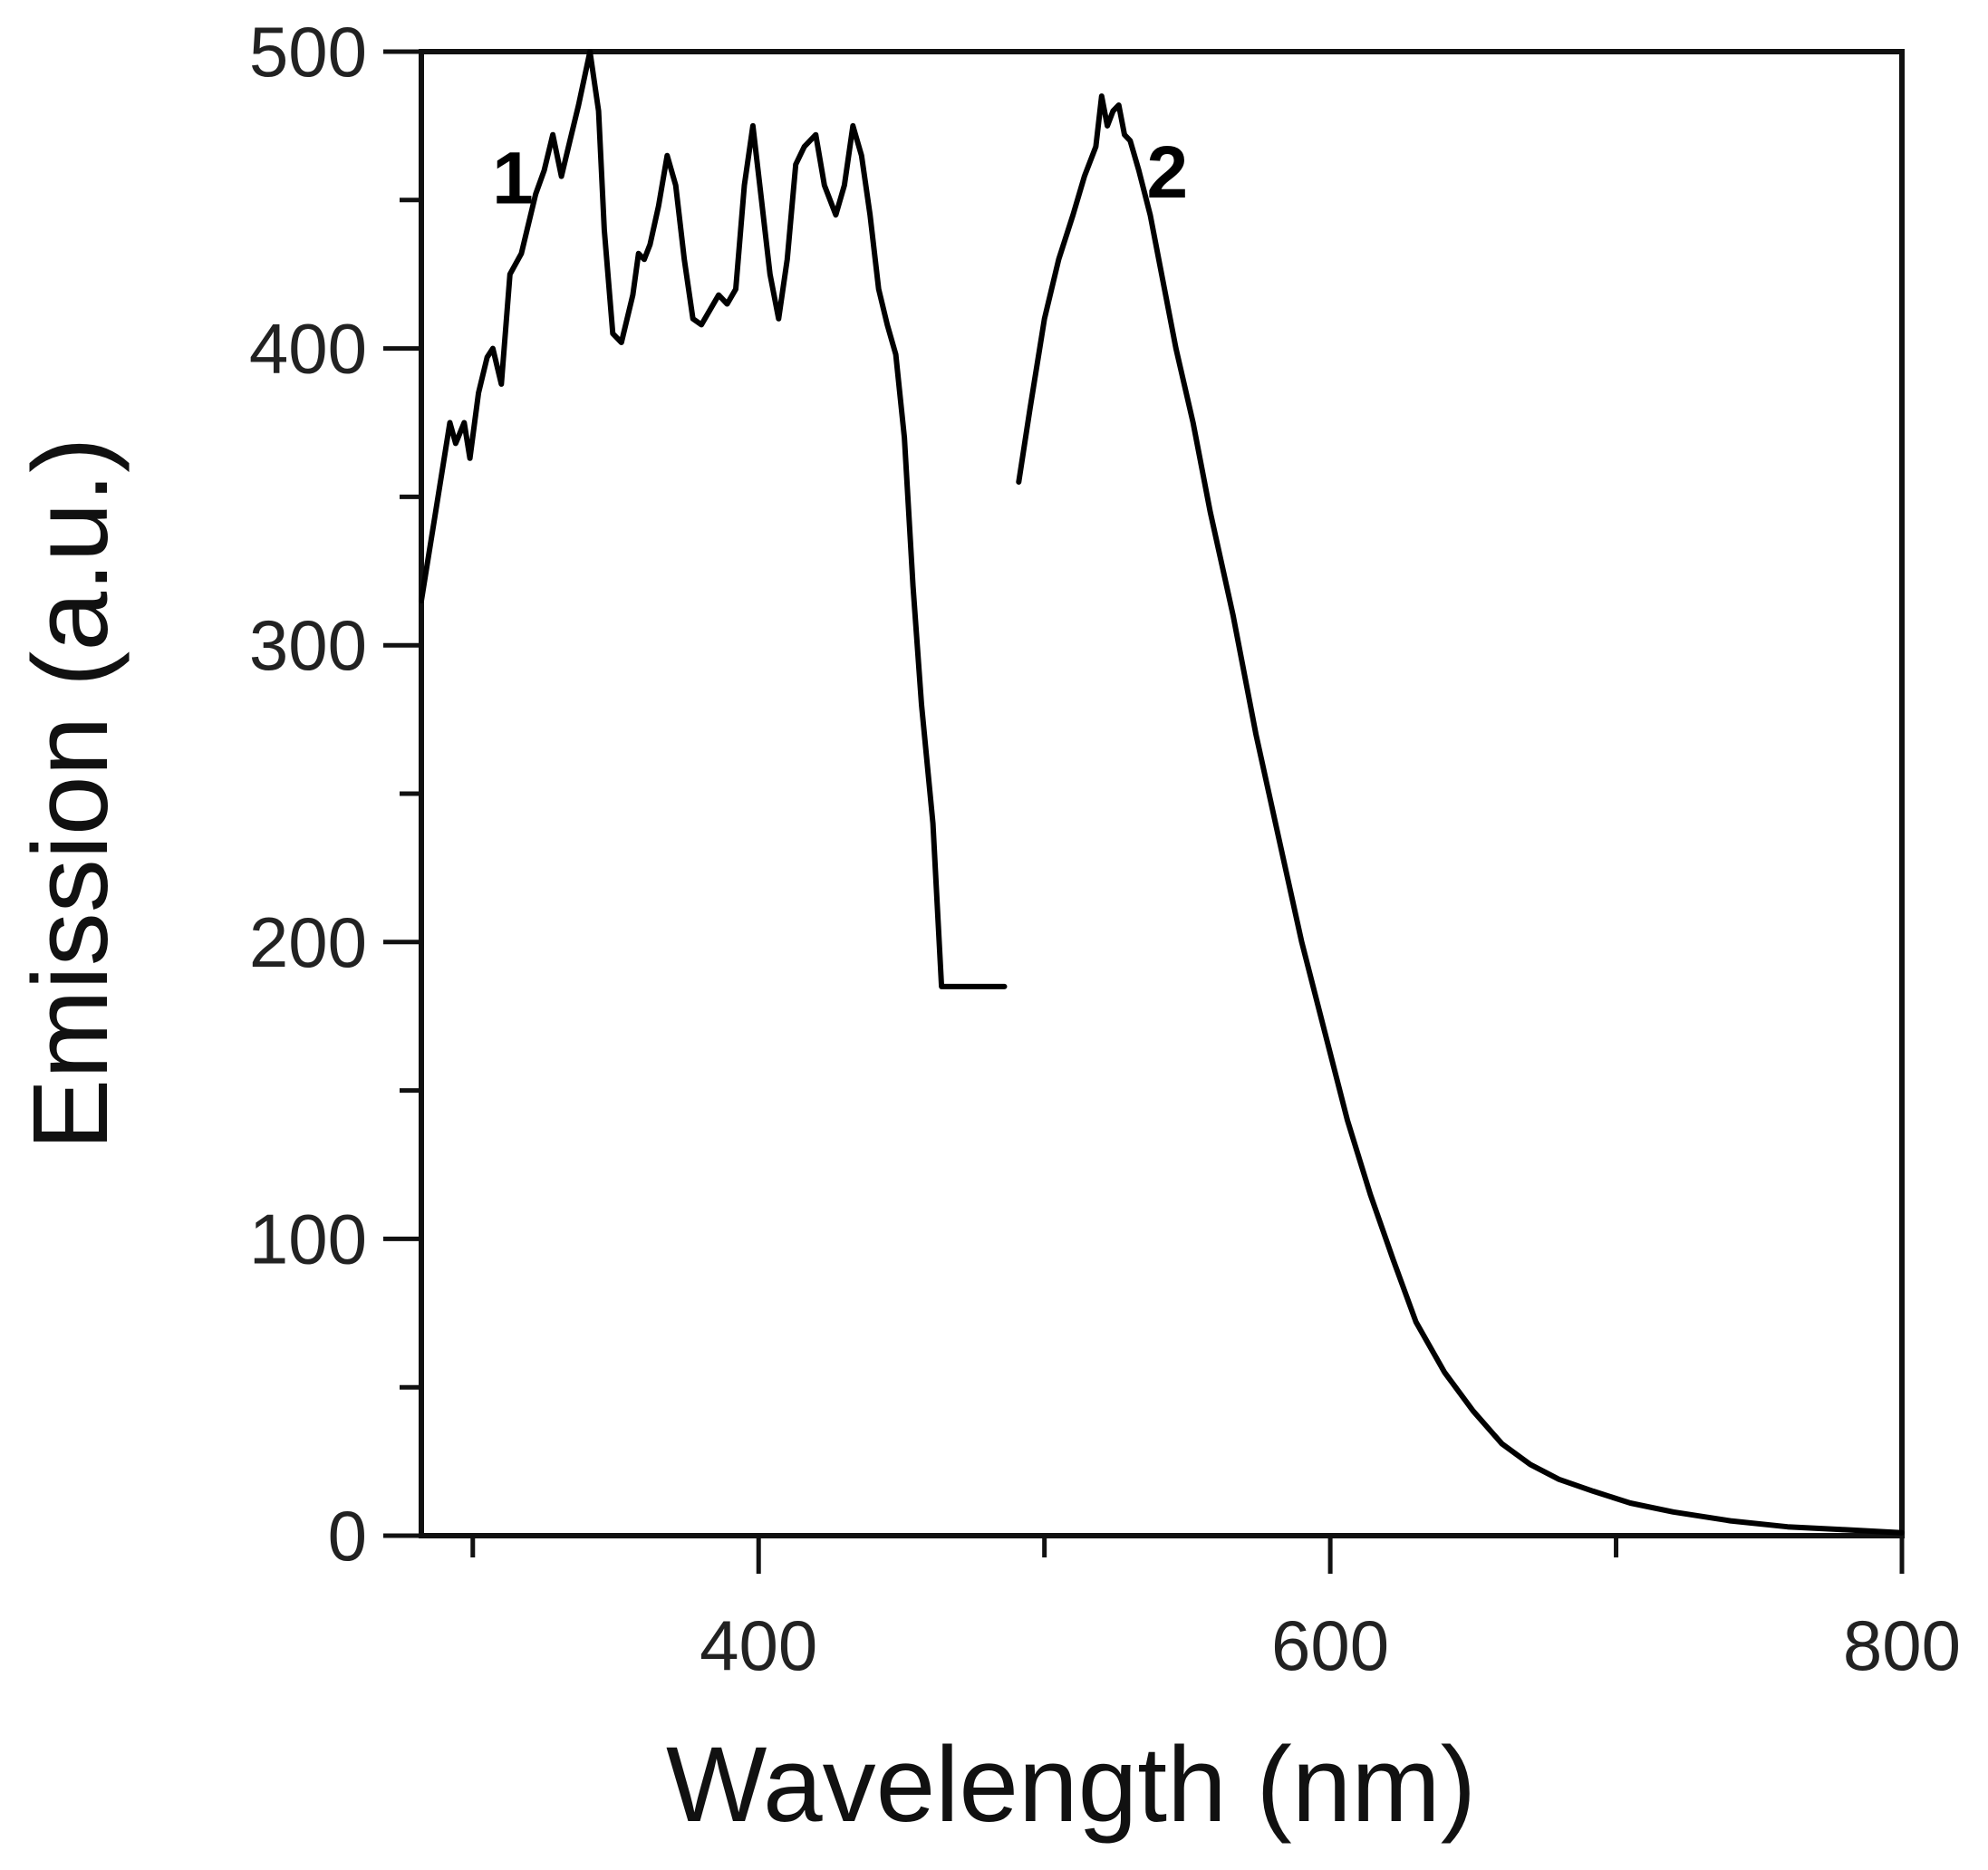 The image size is (1988, 1870). Describe the element at coordinates (513, 179) in the screenshot. I see `series-label-1: 1` at that location.